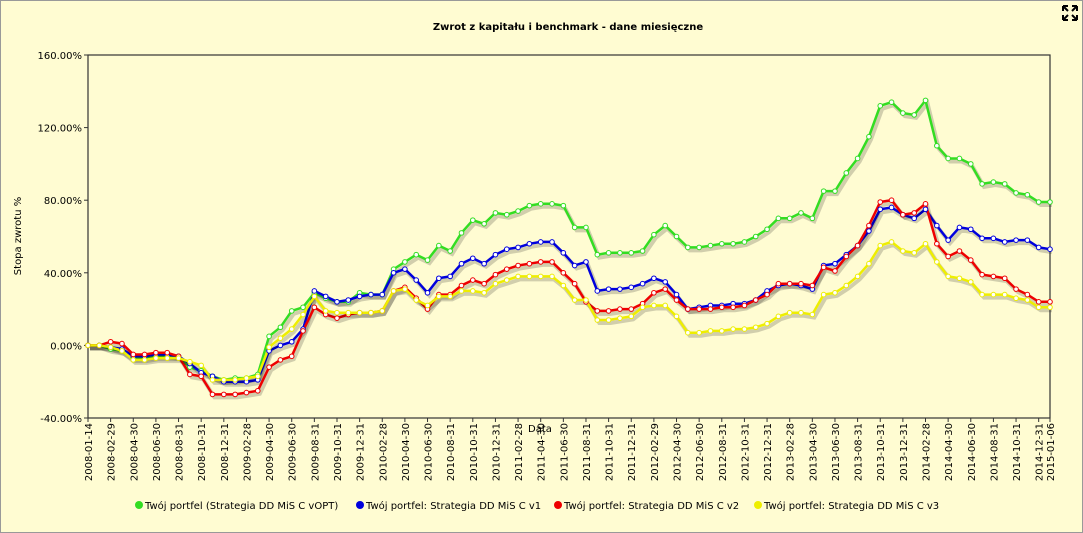 The height and width of the screenshot is (533, 1083). What do you see at coordinates (587, 452) in the screenshot?
I see `x-tick-label: 2011-08-31` at bounding box center [587, 452].